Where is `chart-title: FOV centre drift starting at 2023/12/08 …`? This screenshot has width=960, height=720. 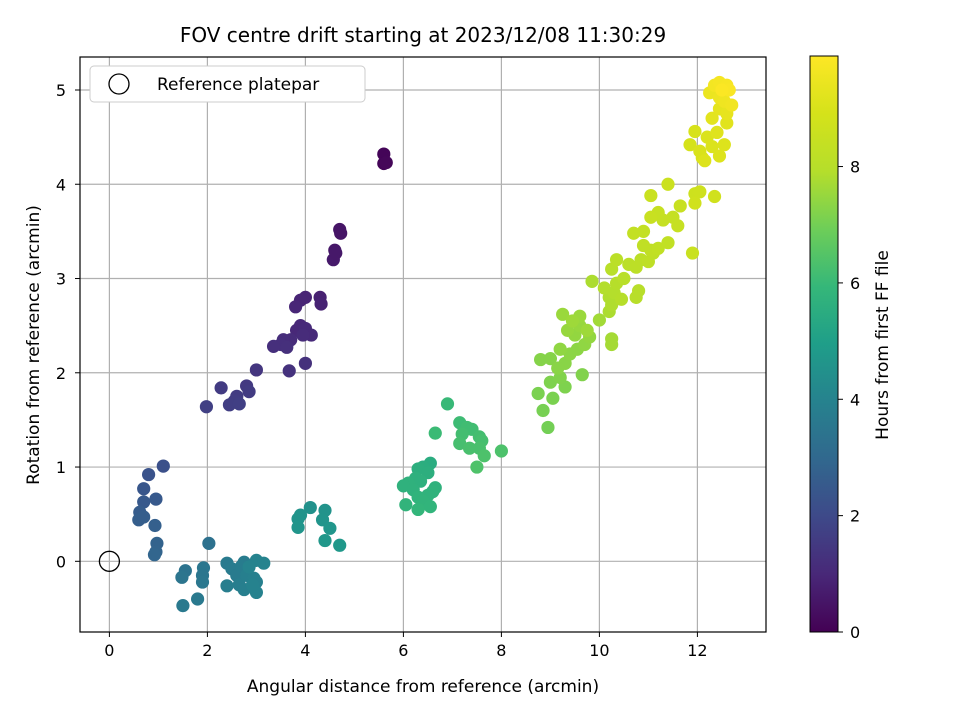 chart-title: FOV centre drift starting at 2023/12/08 … is located at coordinates (423, 35).